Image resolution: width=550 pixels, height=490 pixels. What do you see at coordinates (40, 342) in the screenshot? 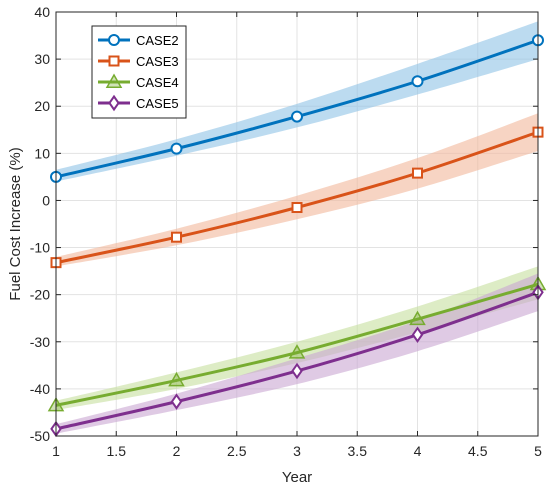
I see `y-tick-label: -30` at bounding box center [40, 342].